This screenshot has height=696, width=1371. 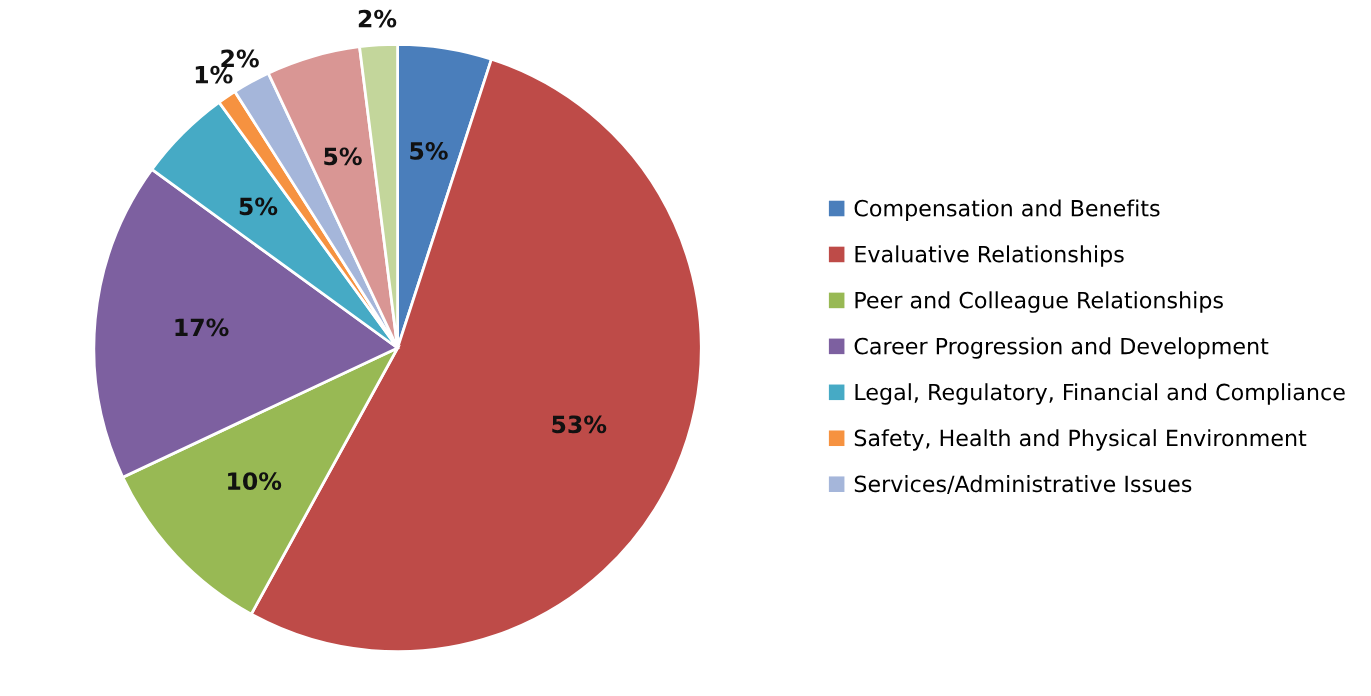 What do you see at coordinates (1100, 394) in the screenshot?
I see `legend-label: Legal, Regulatory, Financial and Compliance` at bounding box center [1100, 394].